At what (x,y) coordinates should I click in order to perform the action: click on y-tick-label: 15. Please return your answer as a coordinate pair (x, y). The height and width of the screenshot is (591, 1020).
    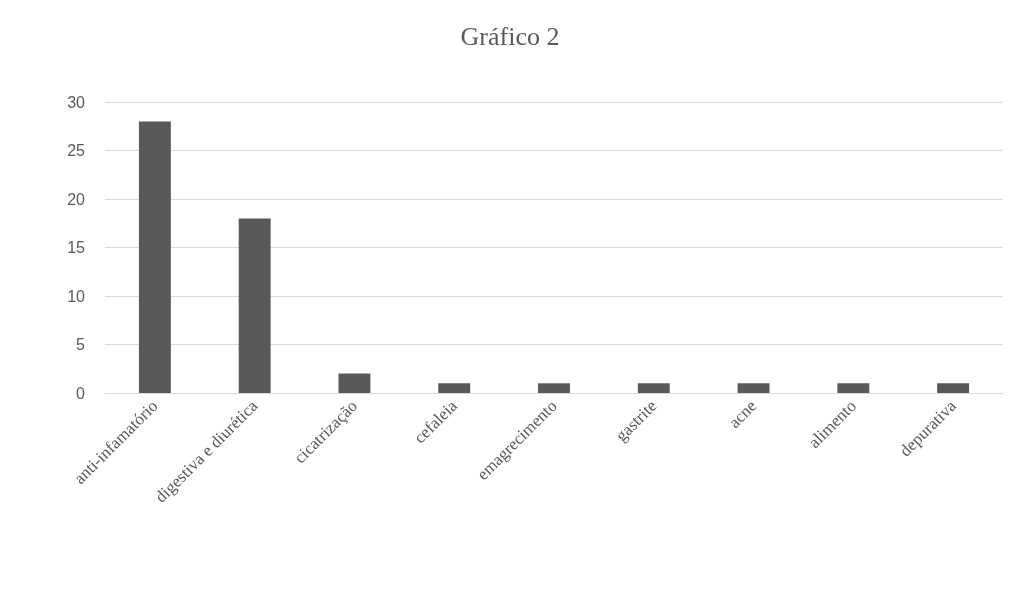
    Looking at the image, I should click on (76, 247).